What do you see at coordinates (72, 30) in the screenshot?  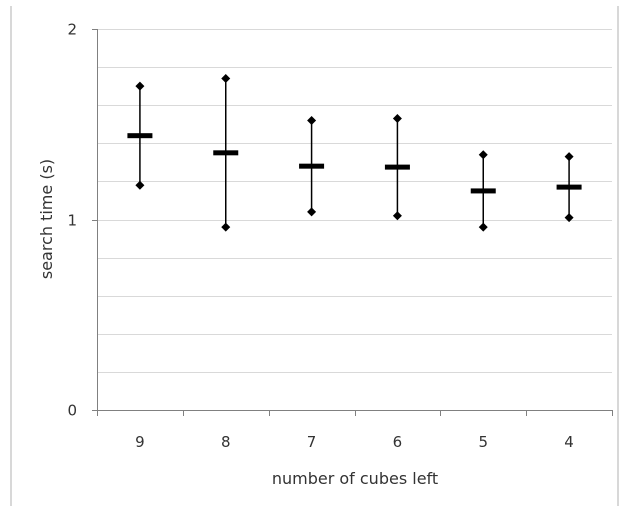 I see `y-tick-label: 2` at bounding box center [72, 30].